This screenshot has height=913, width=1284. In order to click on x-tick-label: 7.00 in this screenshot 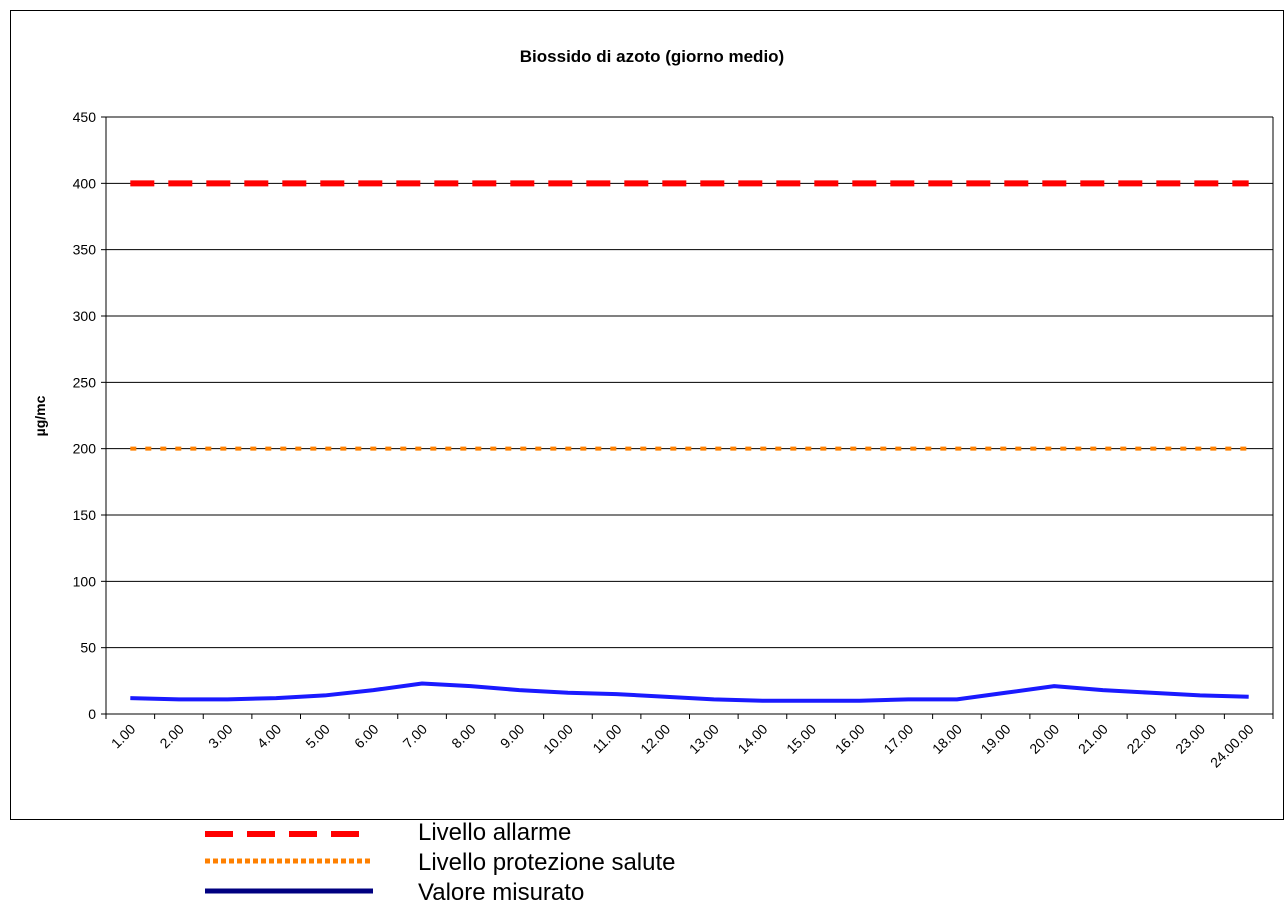, I will do `click(415, 736)`.